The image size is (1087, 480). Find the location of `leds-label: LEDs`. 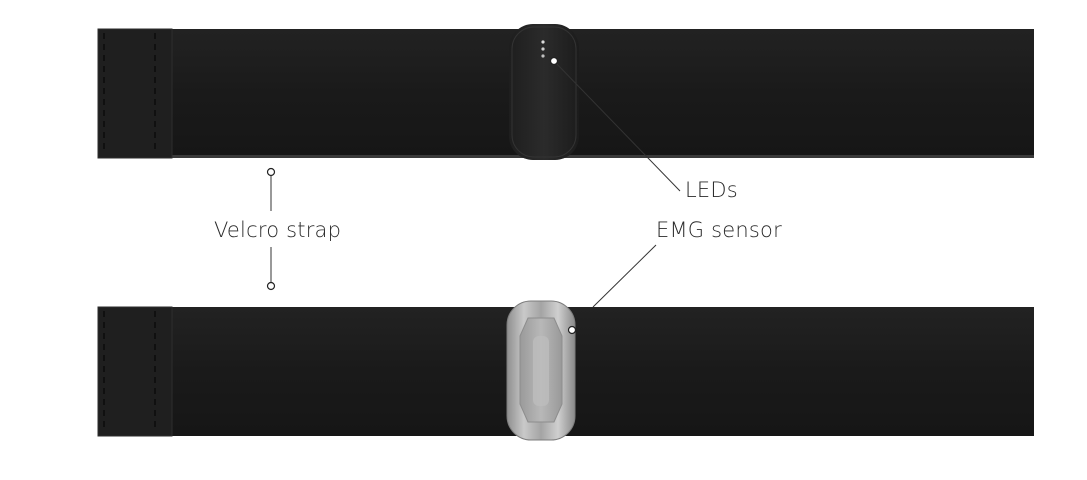

leds-label: LEDs is located at coordinates (711, 190).